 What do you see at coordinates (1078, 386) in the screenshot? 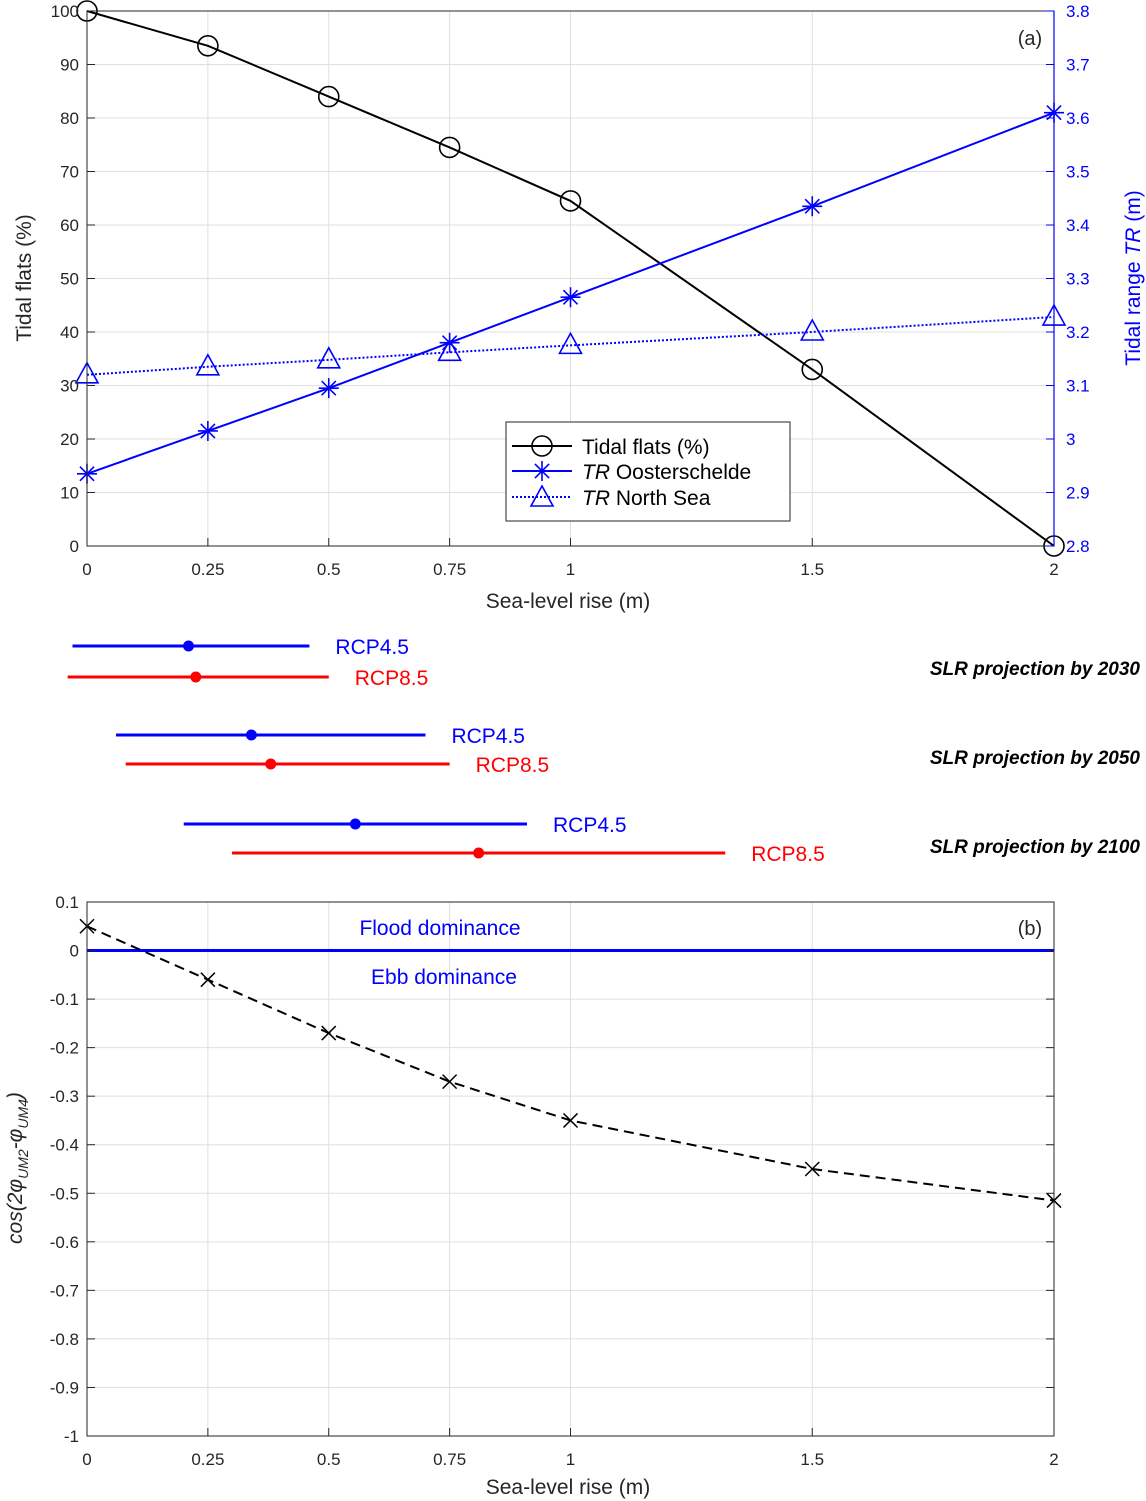
I see `panel-a-tick-label-y-right: 3.1` at bounding box center [1078, 386].